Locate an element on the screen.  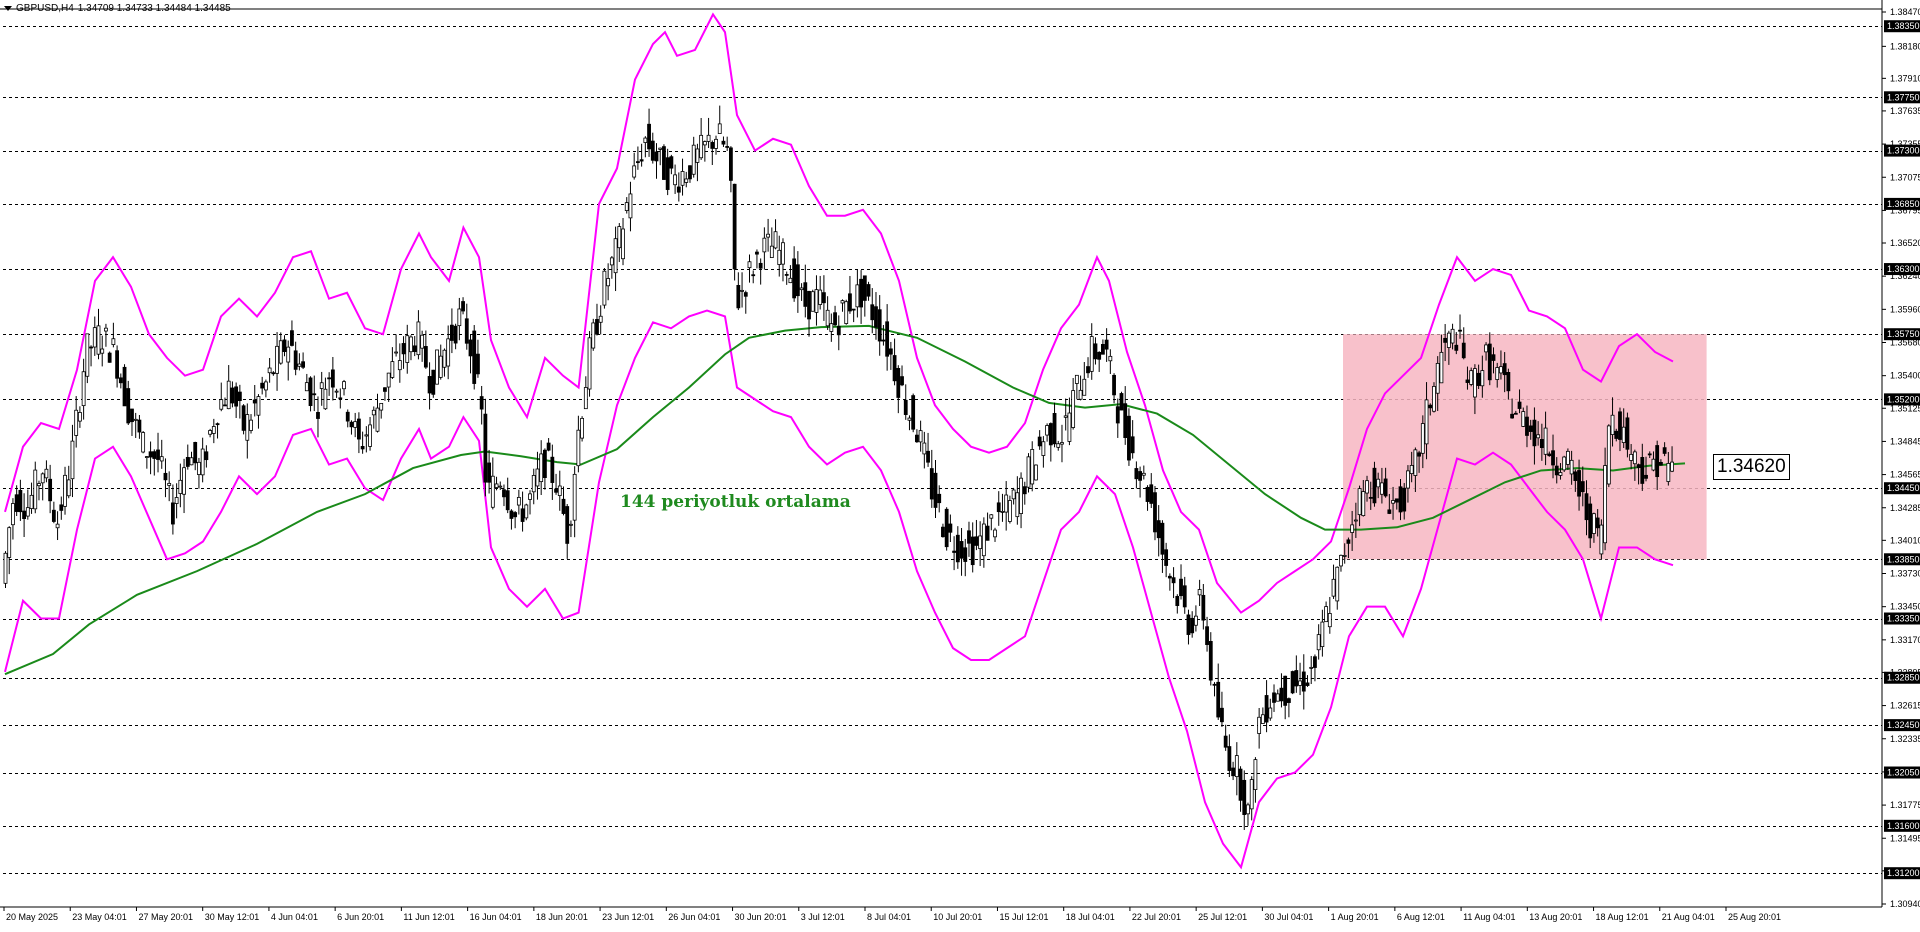
x-tick-label-2: 27 May 20:01 is located at coordinates (165, 917).